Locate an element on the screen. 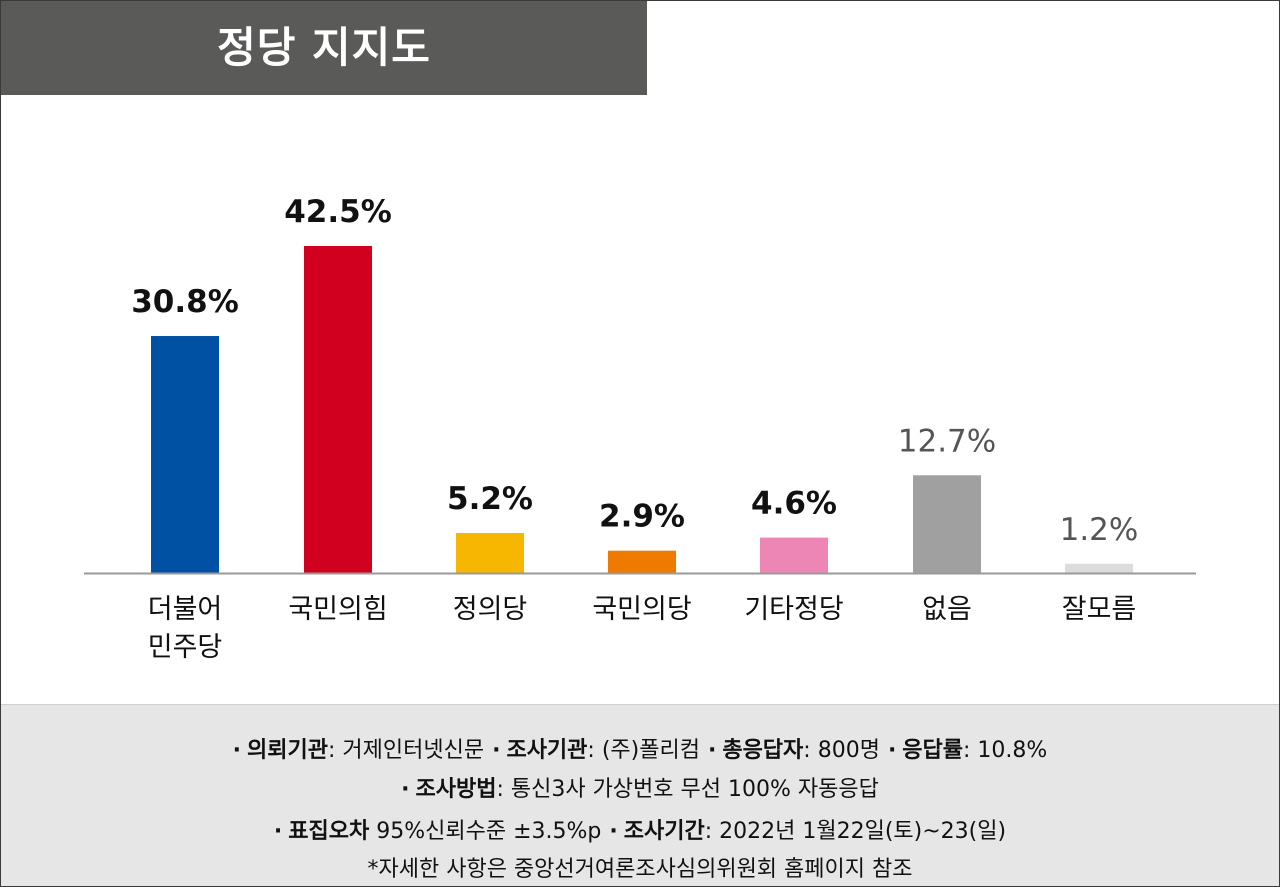  footer-key-1-3: 응답률 is located at coordinates (933, 750).